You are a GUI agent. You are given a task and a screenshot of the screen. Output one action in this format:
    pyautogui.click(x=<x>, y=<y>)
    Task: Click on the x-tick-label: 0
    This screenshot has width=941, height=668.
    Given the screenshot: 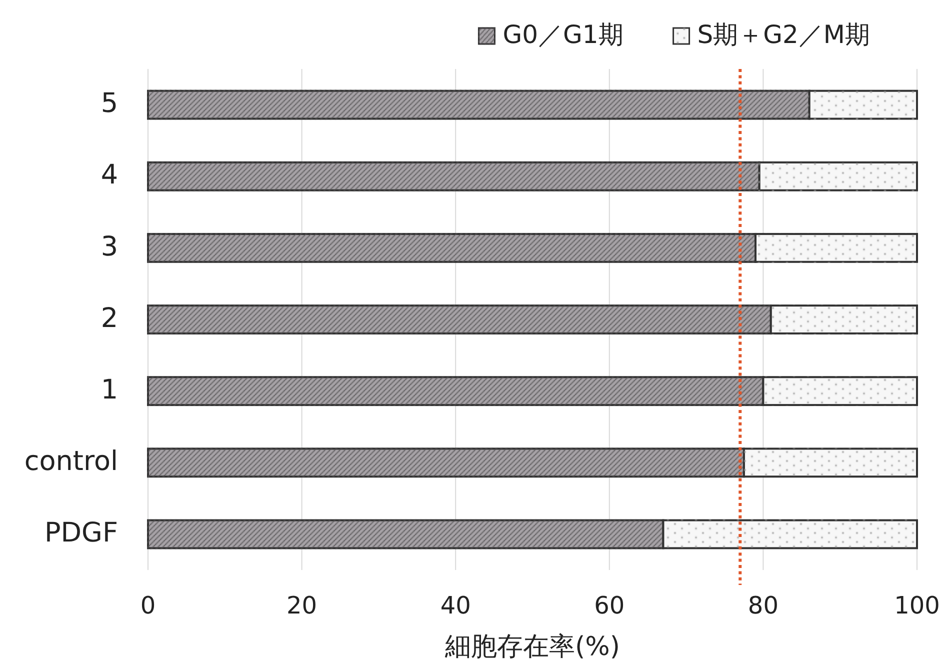 What is the action you would take?
    pyautogui.click(x=148, y=606)
    